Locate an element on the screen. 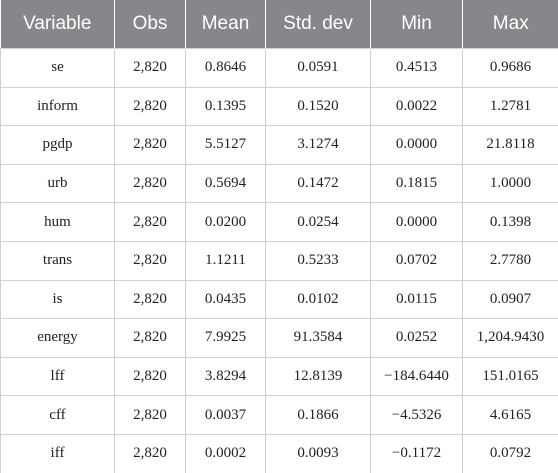 The image size is (558, 473). table-row: energy 2,820 7.9925 91.3584 0.0252 1,204.9430 is located at coordinates (279, 338).